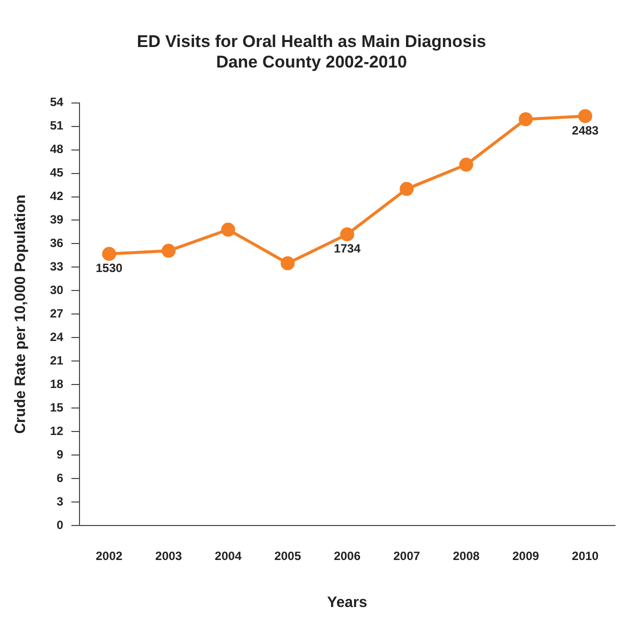 The width and height of the screenshot is (629, 626). I want to click on x-tick-label: 2007, so click(406, 556).